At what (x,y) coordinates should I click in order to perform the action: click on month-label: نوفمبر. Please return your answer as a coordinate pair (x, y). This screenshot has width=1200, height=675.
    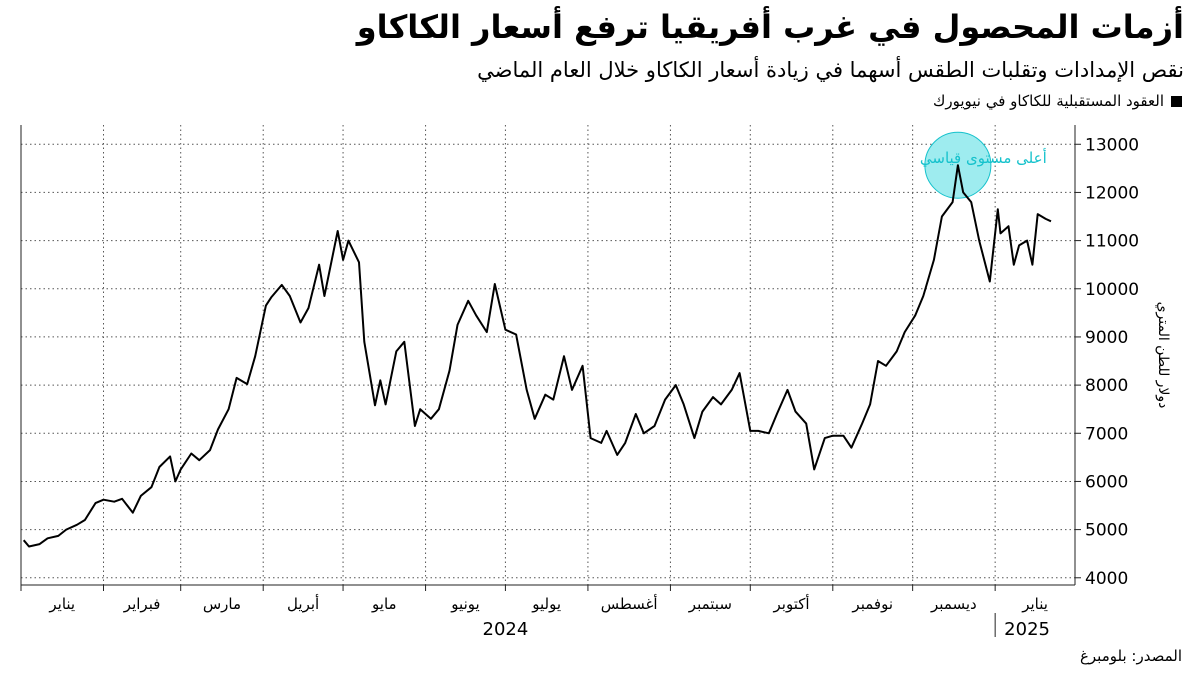
    Looking at the image, I should click on (872, 604).